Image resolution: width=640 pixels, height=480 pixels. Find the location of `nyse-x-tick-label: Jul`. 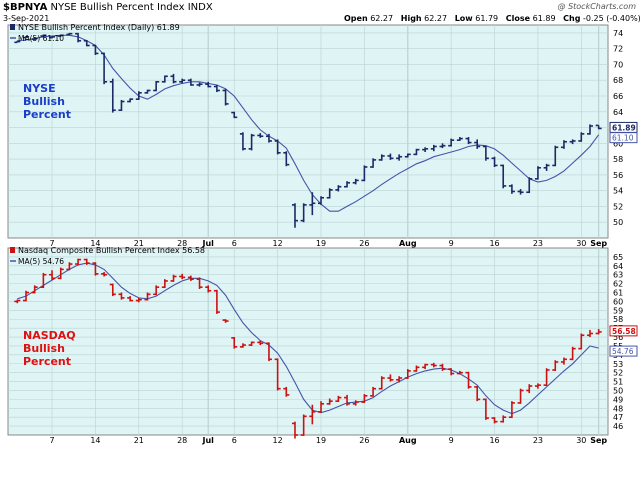

nyse-x-tick-label: Jul is located at coordinates (208, 243).